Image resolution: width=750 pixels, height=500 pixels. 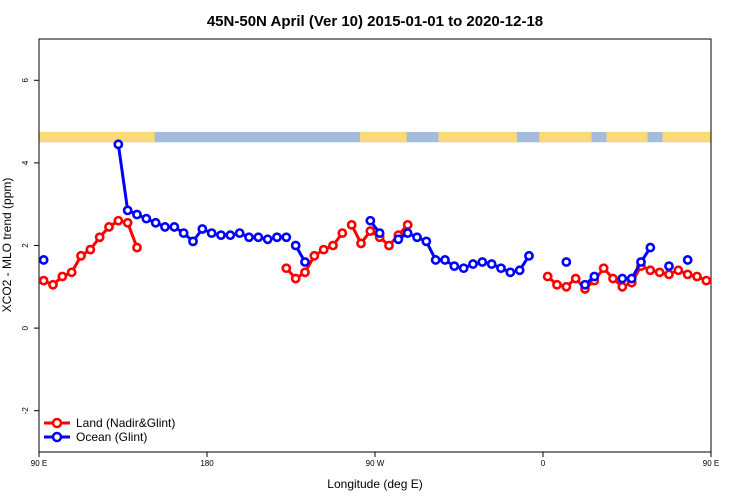 What do you see at coordinates (111, 437) in the screenshot?
I see `legend-ocean-label: Ocean (Glint)` at bounding box center [111, 437].